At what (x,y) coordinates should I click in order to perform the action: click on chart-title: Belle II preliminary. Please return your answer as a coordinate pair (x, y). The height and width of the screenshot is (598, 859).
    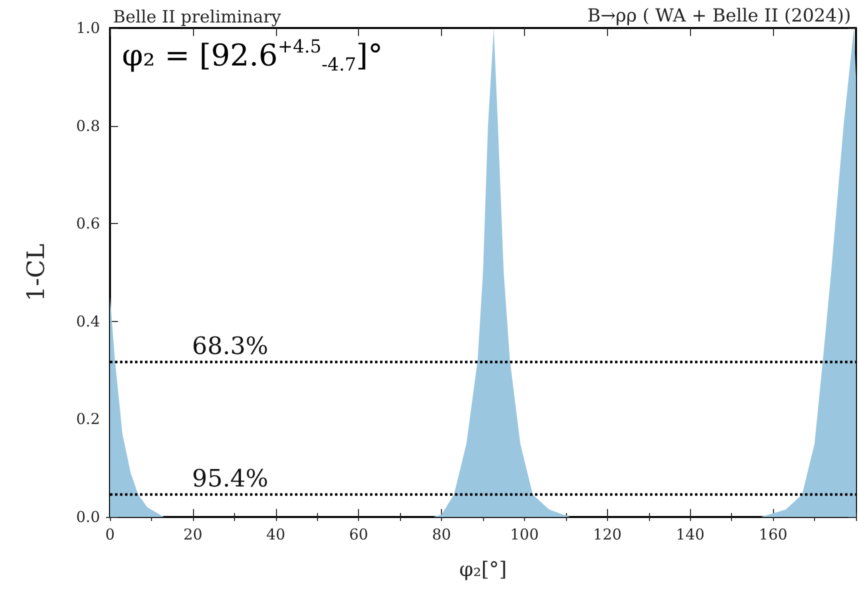
    Looking at the image, I should click on (197, 18).